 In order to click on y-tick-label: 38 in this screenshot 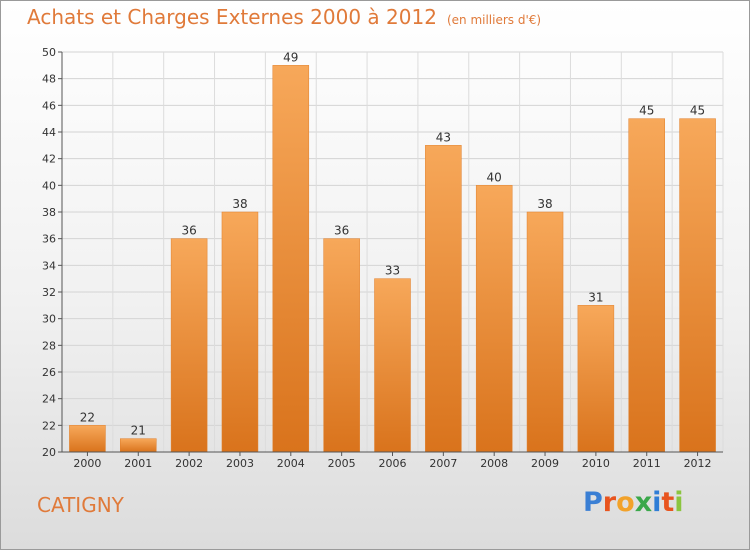, I will do `click(49, 212)`.